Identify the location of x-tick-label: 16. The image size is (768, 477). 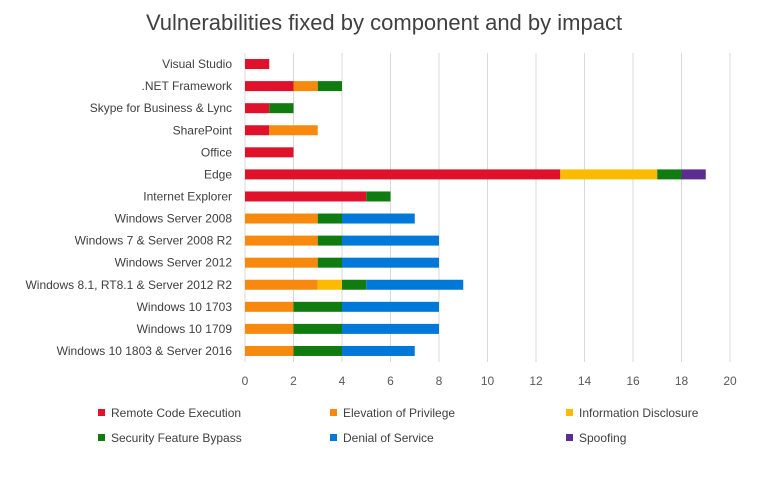
(633, 381).